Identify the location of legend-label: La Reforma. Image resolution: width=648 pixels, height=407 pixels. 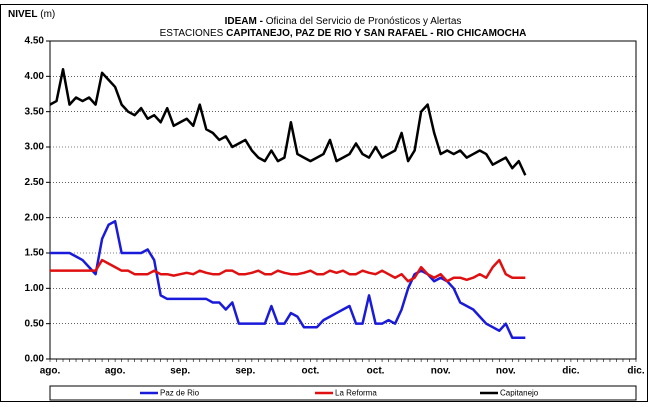
(356, 393).